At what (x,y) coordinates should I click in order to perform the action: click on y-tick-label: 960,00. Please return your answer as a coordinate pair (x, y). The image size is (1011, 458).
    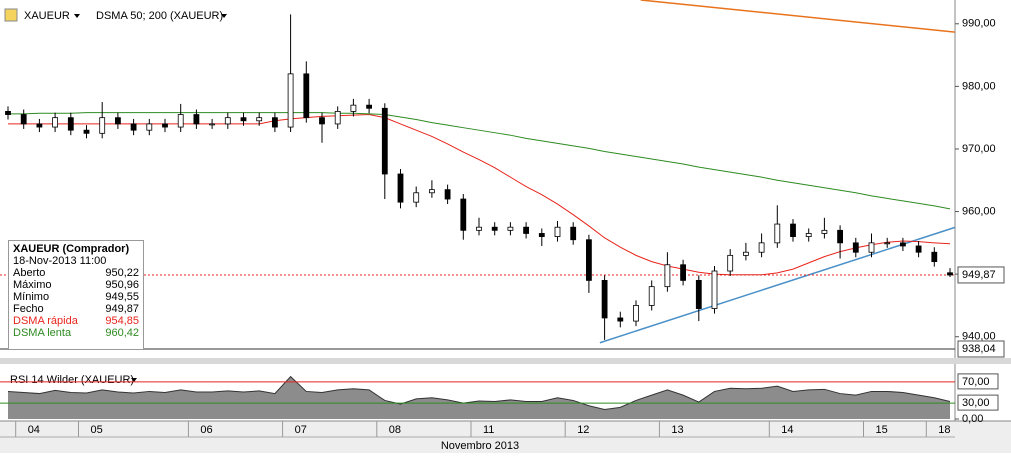
    Looking at the image, I should click on (979, 211).